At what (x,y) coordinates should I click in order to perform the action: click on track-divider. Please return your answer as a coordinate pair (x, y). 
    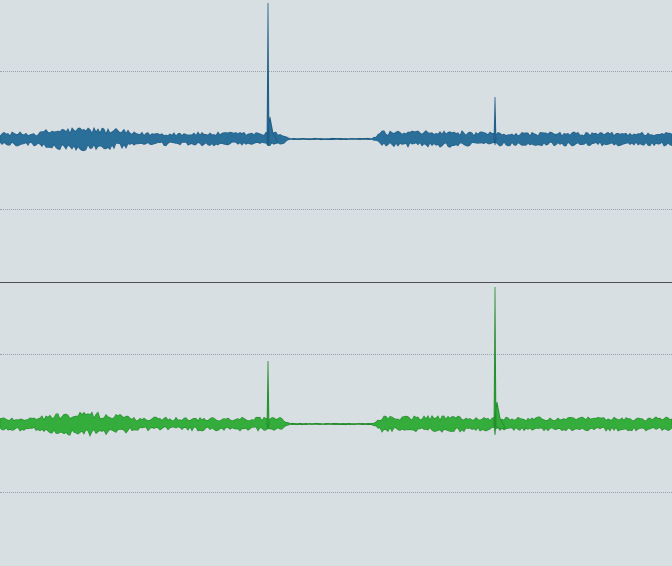
    Looking at the image, I should click on (336, 282).